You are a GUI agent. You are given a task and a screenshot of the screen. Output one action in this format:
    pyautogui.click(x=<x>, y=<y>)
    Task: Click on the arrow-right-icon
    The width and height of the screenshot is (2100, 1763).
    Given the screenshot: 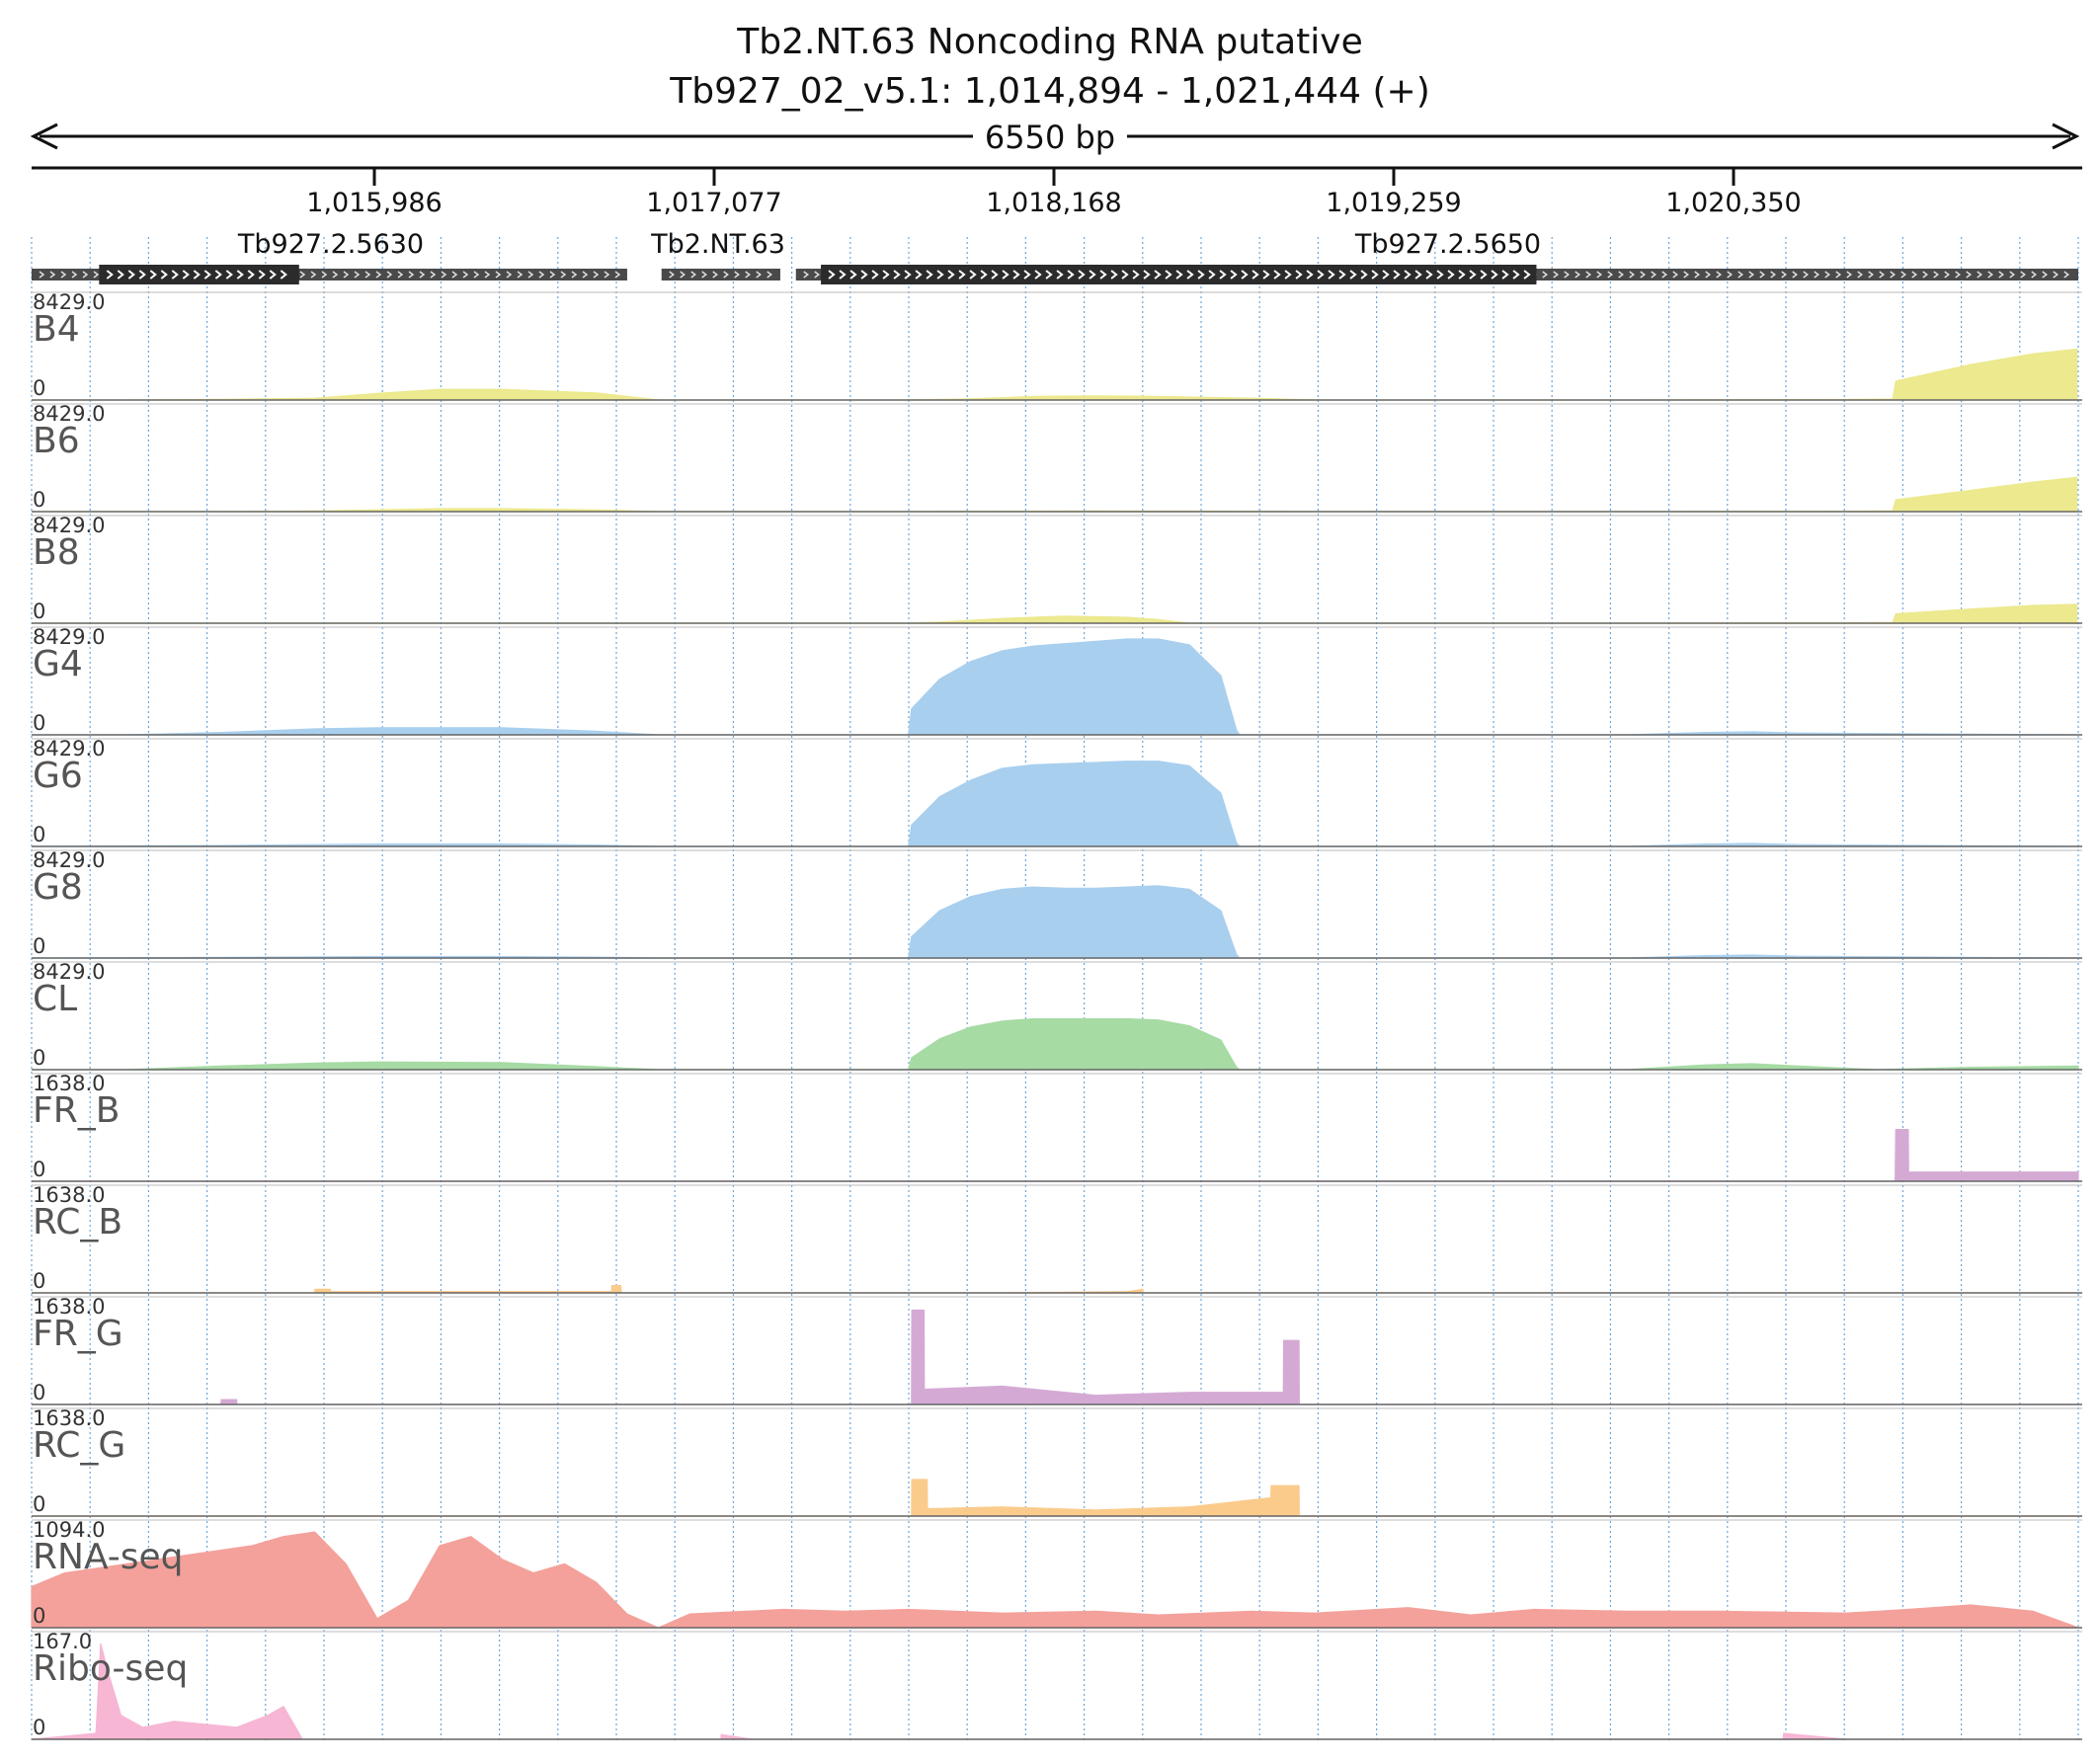 What is the action you would take?
    pyautogui.click(x=2066, y=136)
    